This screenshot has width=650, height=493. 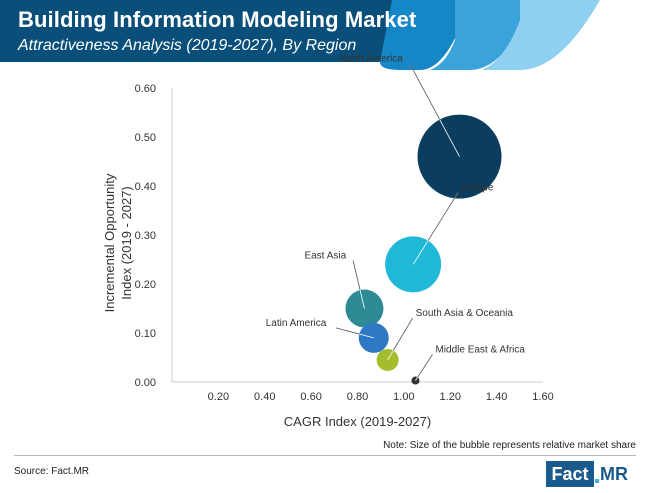 I want to click on x-tick-label: 0.60, so click(x=310, y=397).